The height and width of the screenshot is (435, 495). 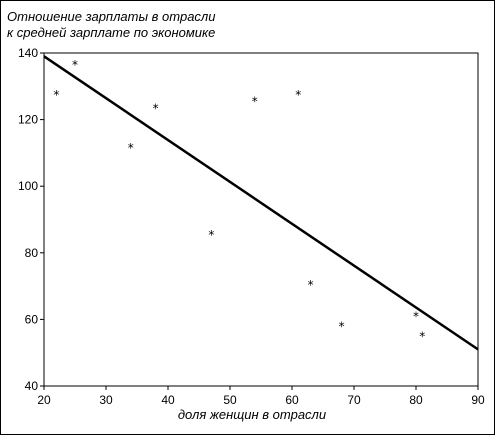 What do you see at coordinates (28, 53) in the screenshot?
I see `y-tick-label: 140` at bounding box center [28, 53].